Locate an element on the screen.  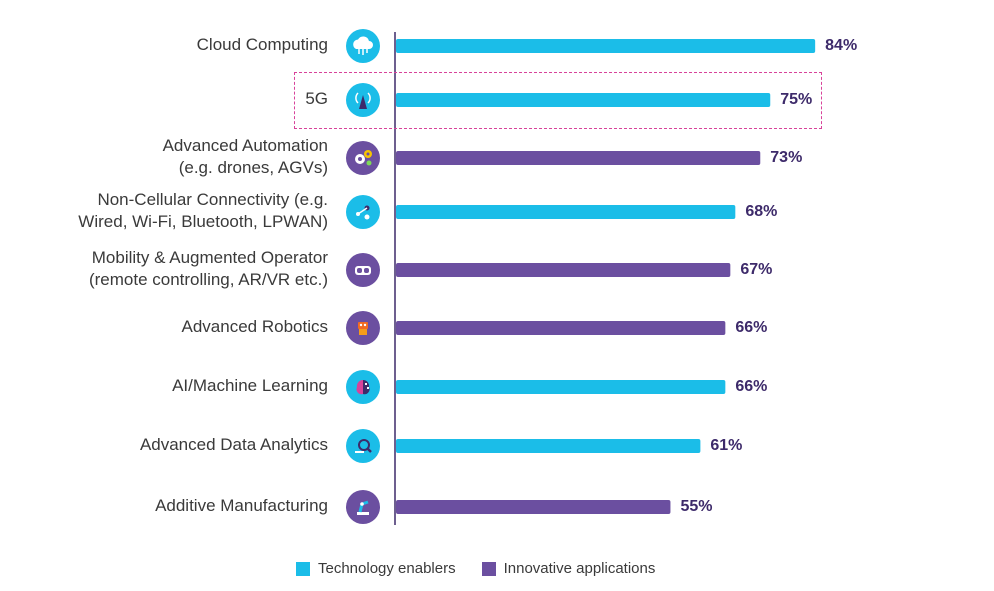
value-label-2: 73% is located at coordinates (786, 157).